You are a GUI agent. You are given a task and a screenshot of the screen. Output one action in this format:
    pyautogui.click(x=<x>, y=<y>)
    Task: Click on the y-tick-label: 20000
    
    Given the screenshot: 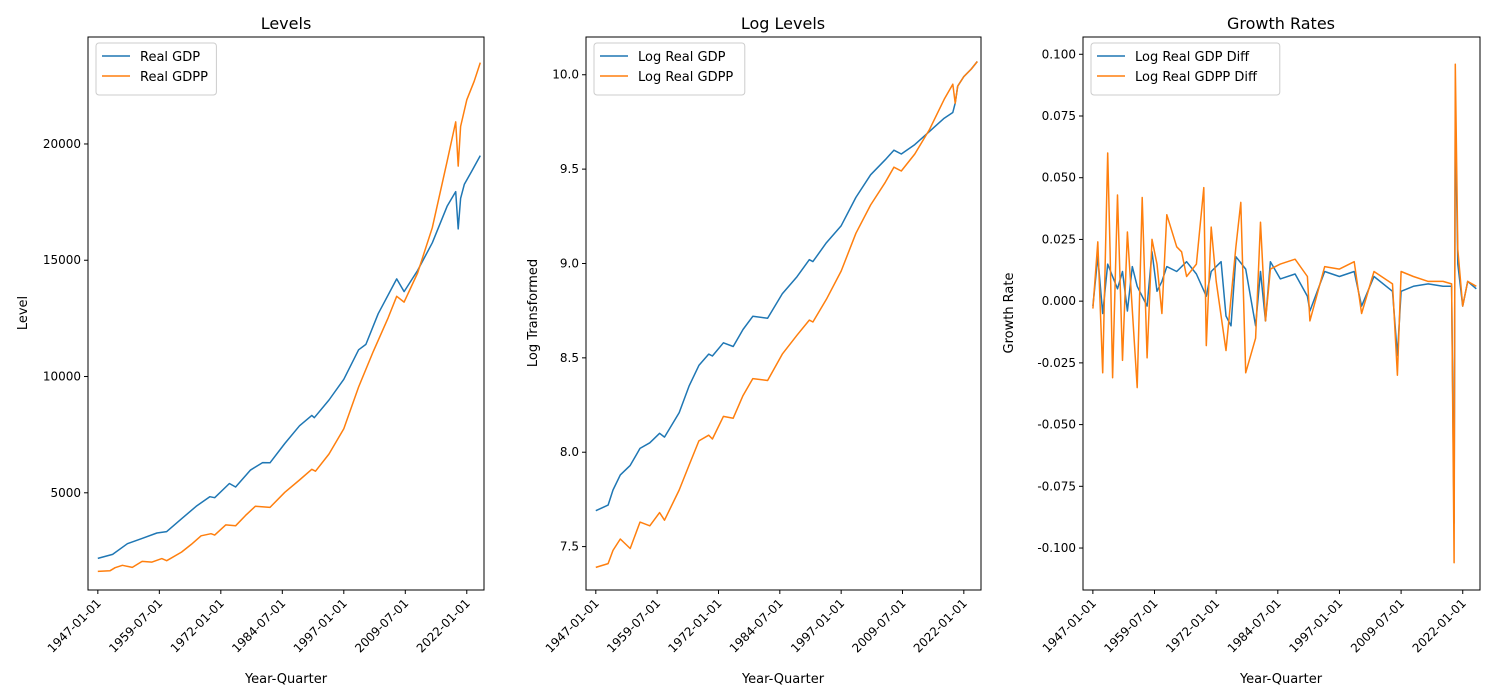 What is the action you would take?
    pyautogui.click(x=62, y=144)
    